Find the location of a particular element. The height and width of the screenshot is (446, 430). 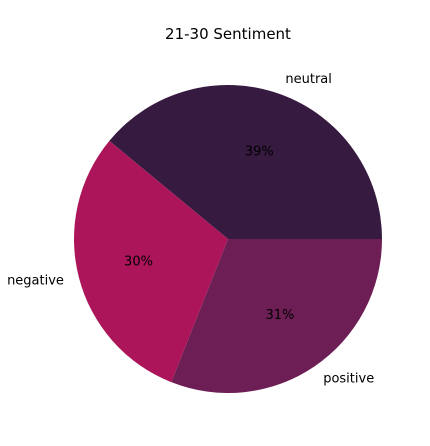

slice-percent-neutral: 39% is located at coordinates (259, 152).